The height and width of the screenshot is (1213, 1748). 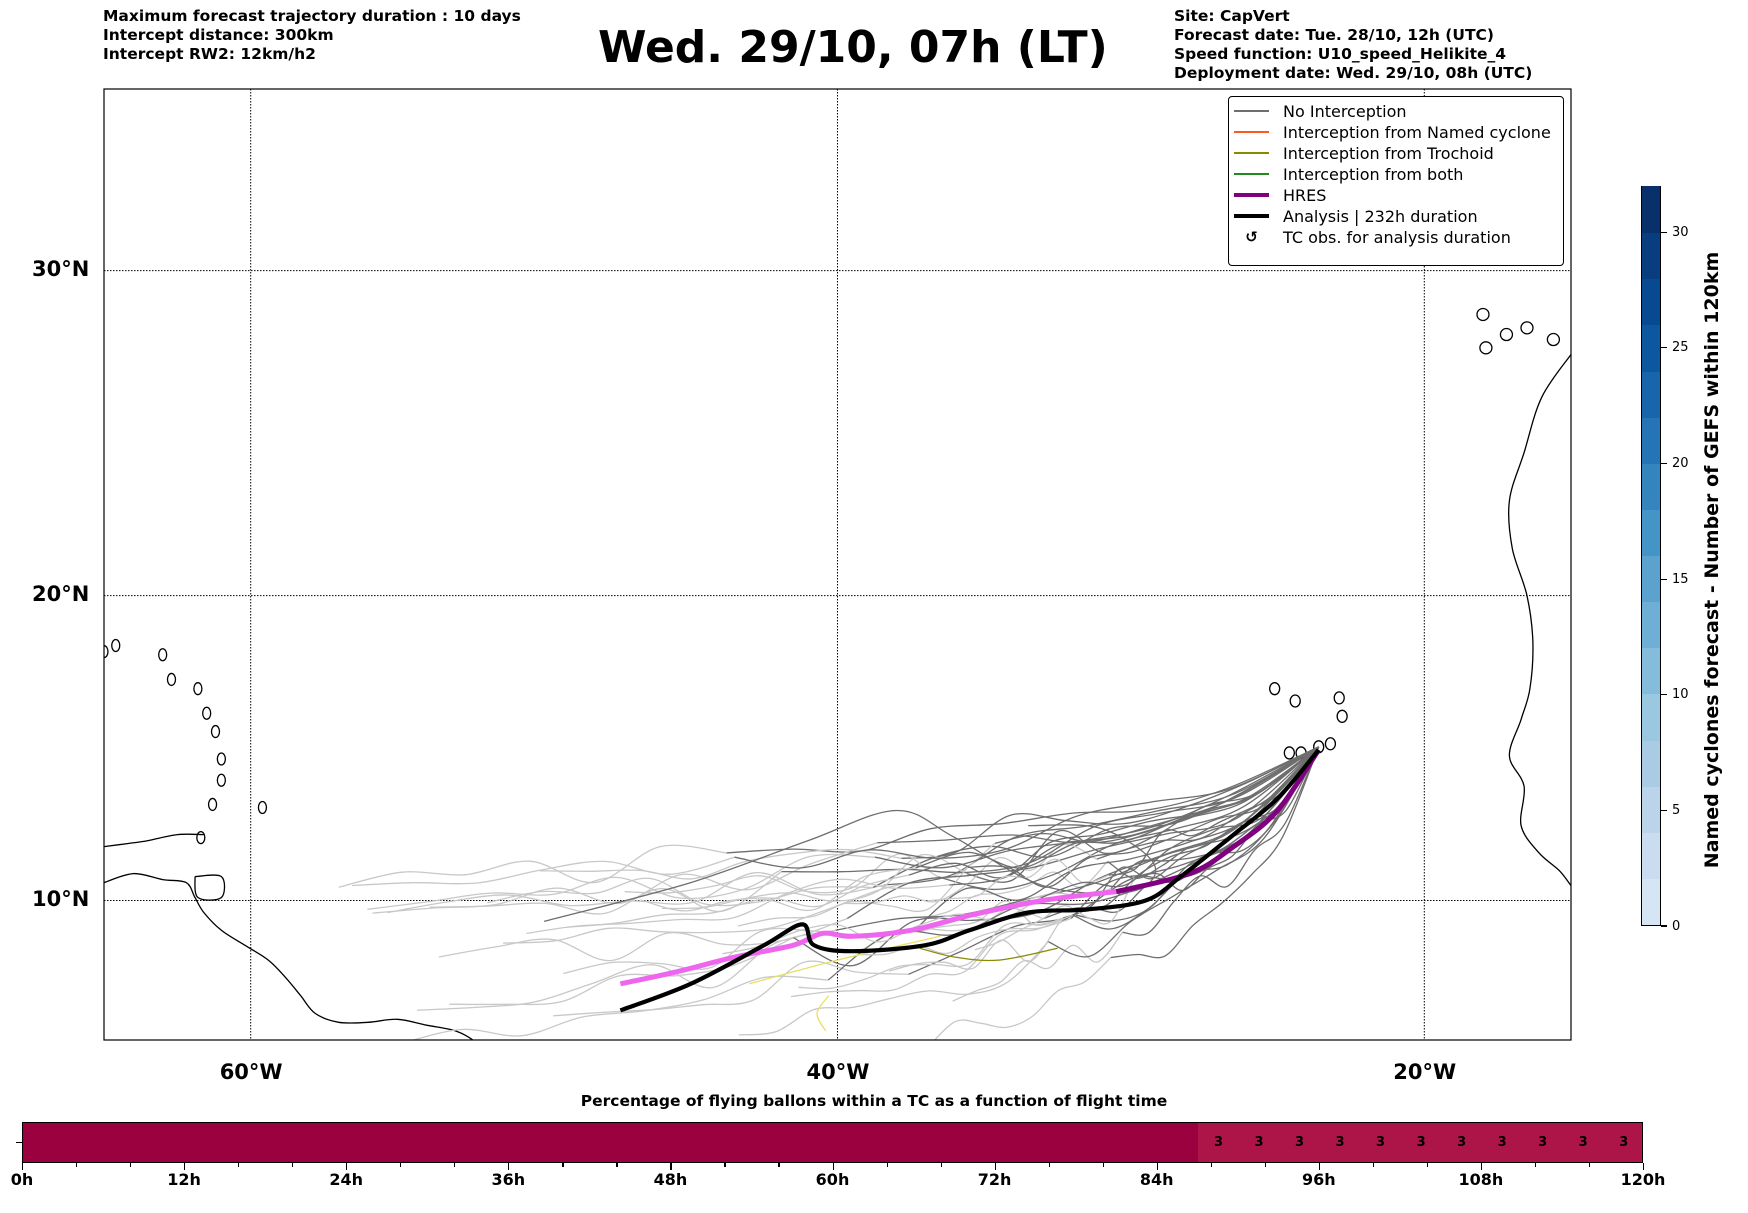 What do you see at coordinates (868, 938) in the screenshot?
I see `hres-track-late` at bounding box center [868, 938].